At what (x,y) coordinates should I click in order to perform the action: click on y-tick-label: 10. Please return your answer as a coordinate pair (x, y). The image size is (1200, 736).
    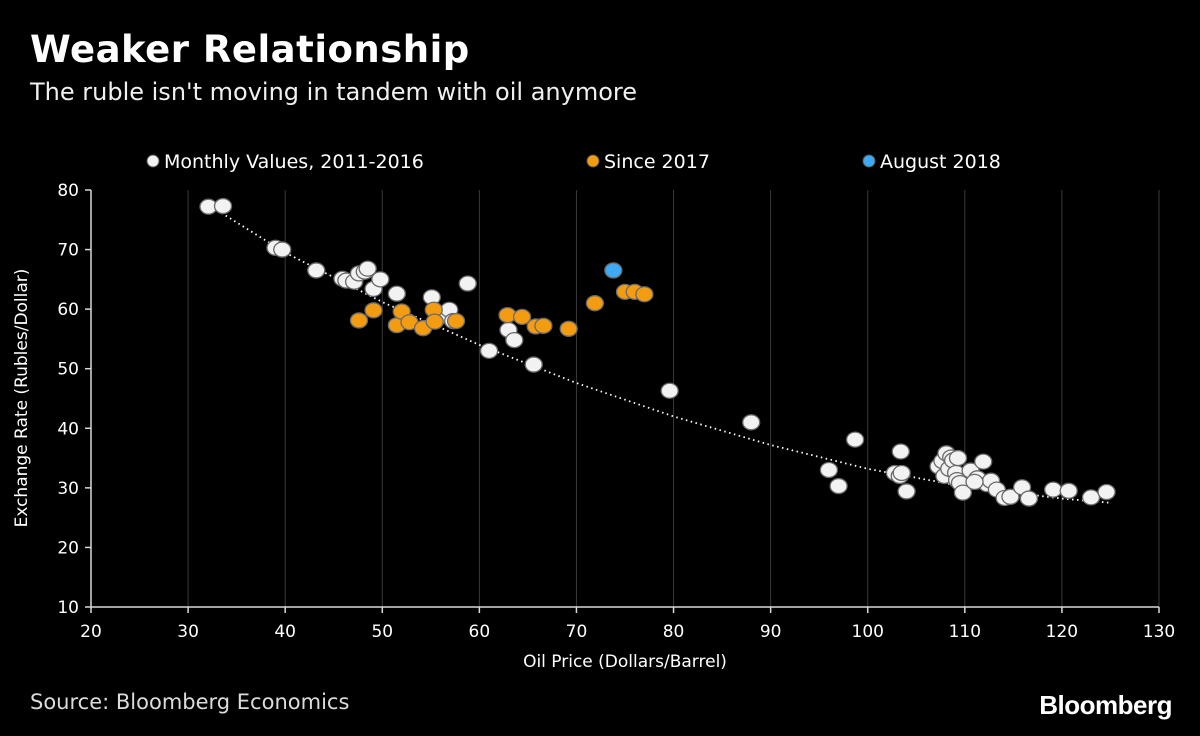
    Looking at the image, I should click on (68, 608).